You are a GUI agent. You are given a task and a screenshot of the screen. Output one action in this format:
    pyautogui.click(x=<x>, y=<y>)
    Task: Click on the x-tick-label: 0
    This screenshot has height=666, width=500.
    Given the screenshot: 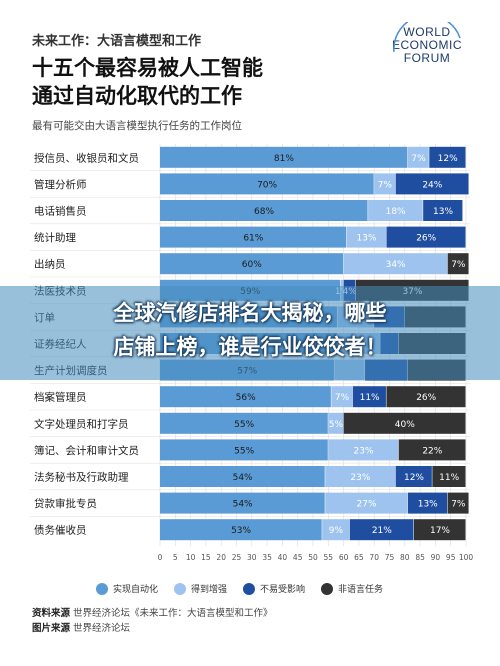 What is the action you would take?
    pyautogui.click(x=160, y=557)
    